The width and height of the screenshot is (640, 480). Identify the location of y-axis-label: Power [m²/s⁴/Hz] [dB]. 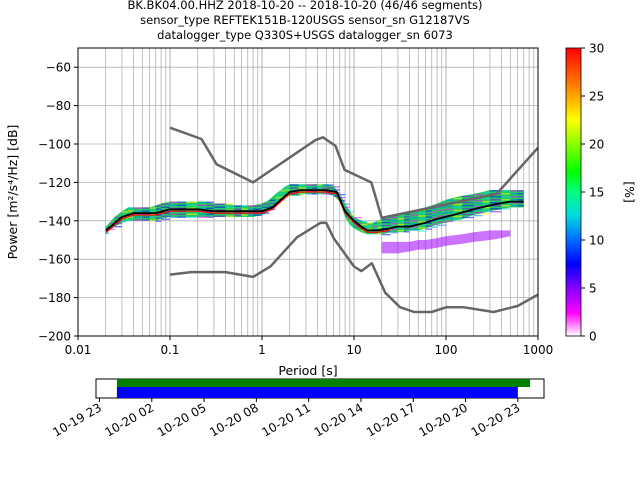
(12, 192).